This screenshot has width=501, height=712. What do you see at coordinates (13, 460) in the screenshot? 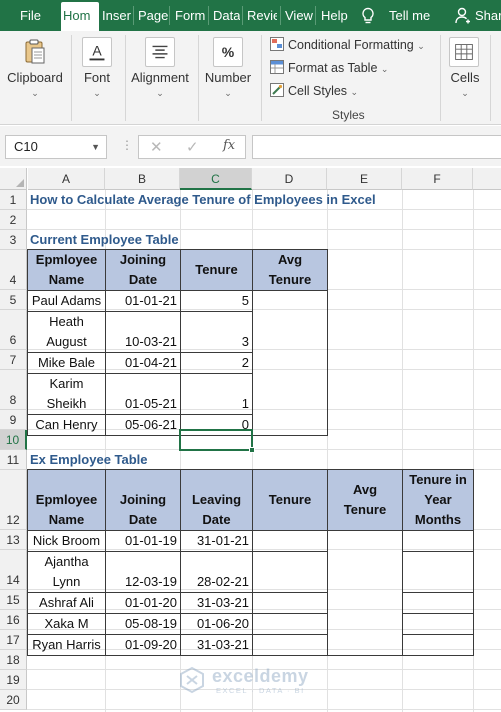
I see `row-header-11: 11` at bounding box center [13, 460].